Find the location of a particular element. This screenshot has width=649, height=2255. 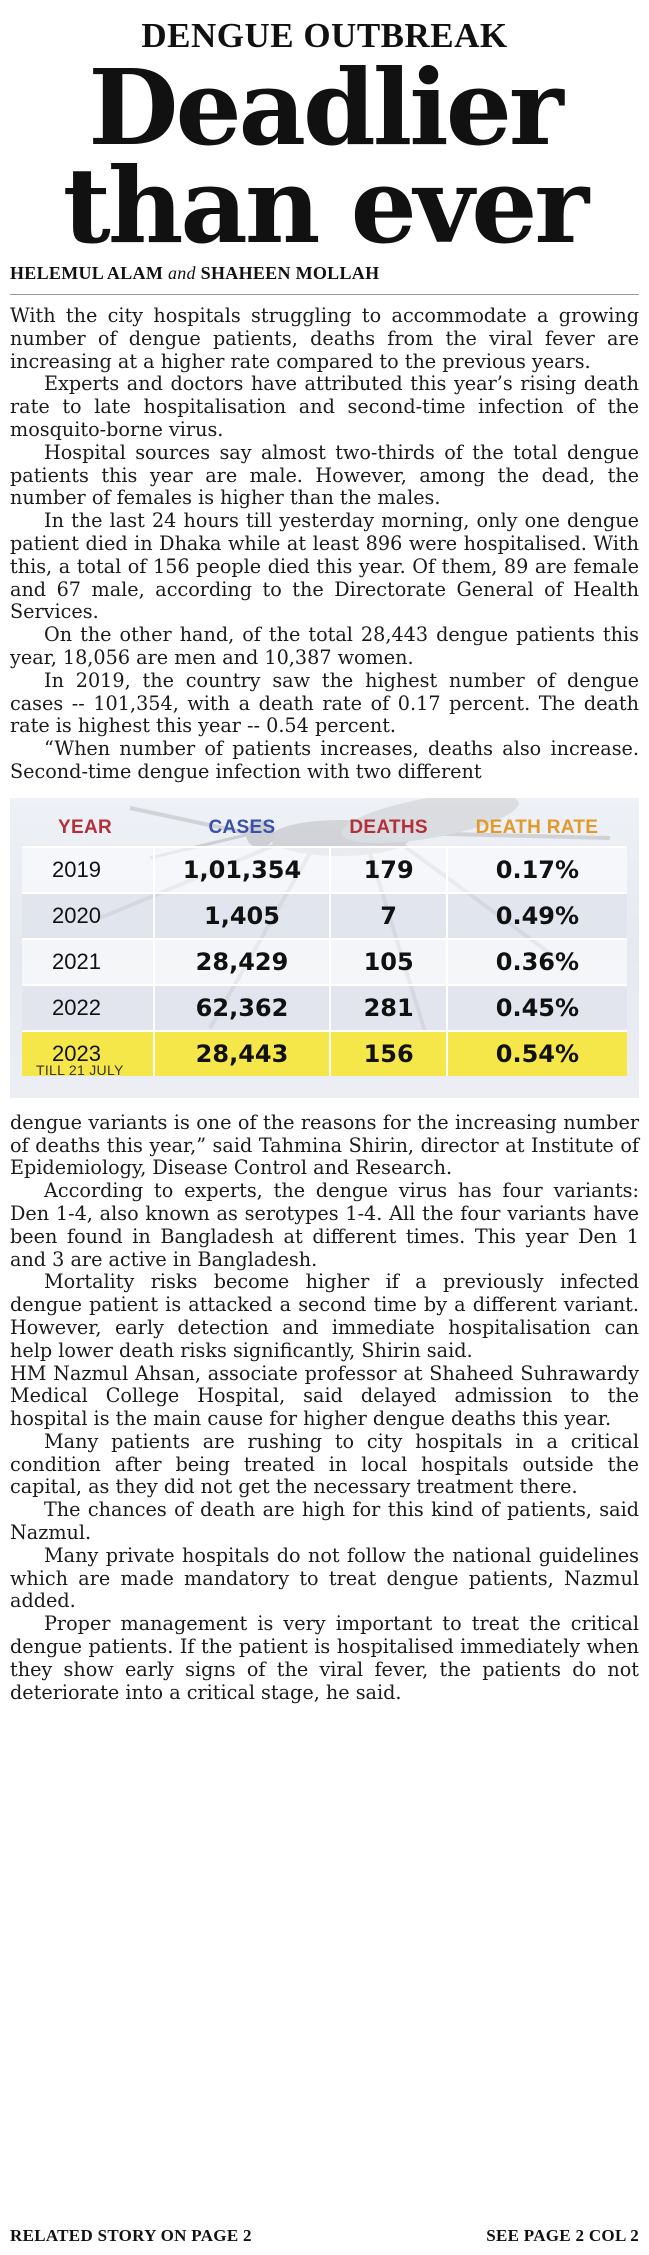

headline-line-1: Deadlier is located at coordinates (325, 107).